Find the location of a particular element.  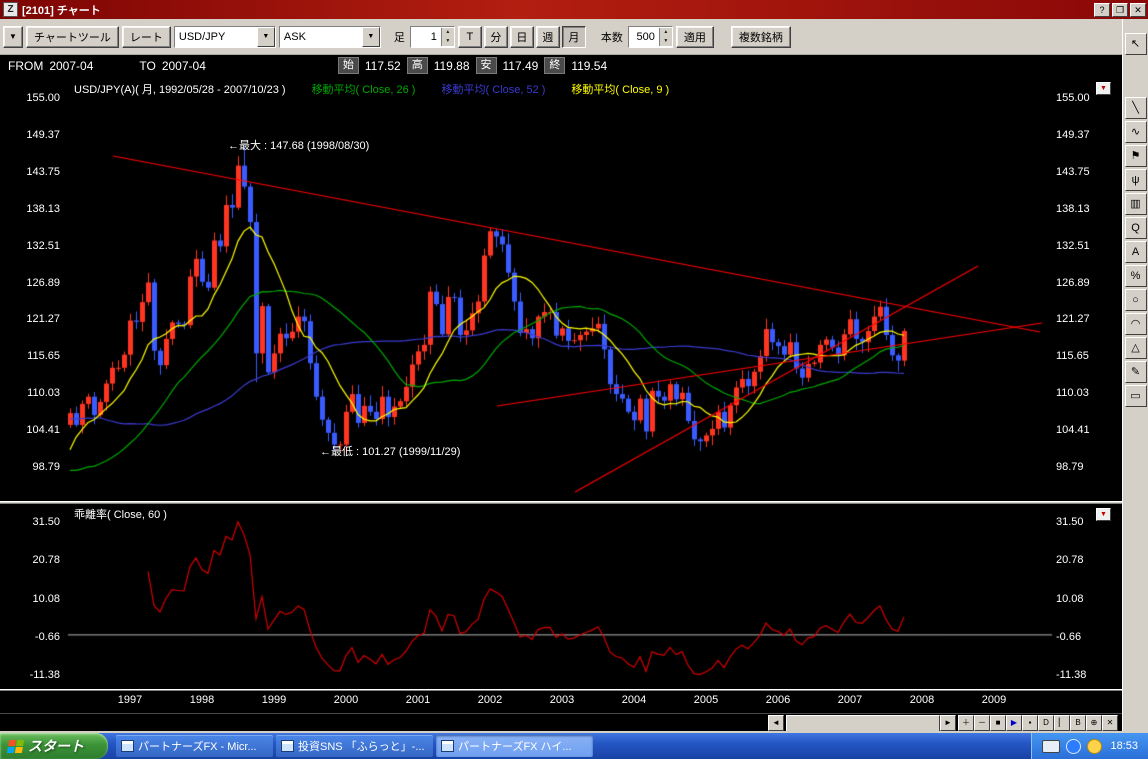

trendline-tool: ╲ is located at coordinates (1135, 108).